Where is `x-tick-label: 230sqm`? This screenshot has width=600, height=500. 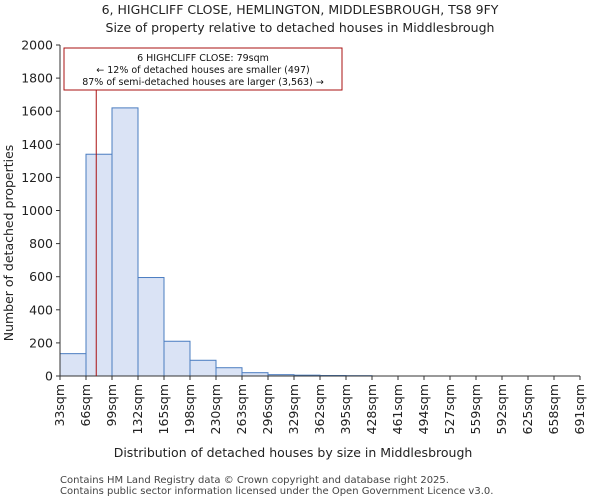 x-tick-label: 230sqm is located at coordinates (215, 409).